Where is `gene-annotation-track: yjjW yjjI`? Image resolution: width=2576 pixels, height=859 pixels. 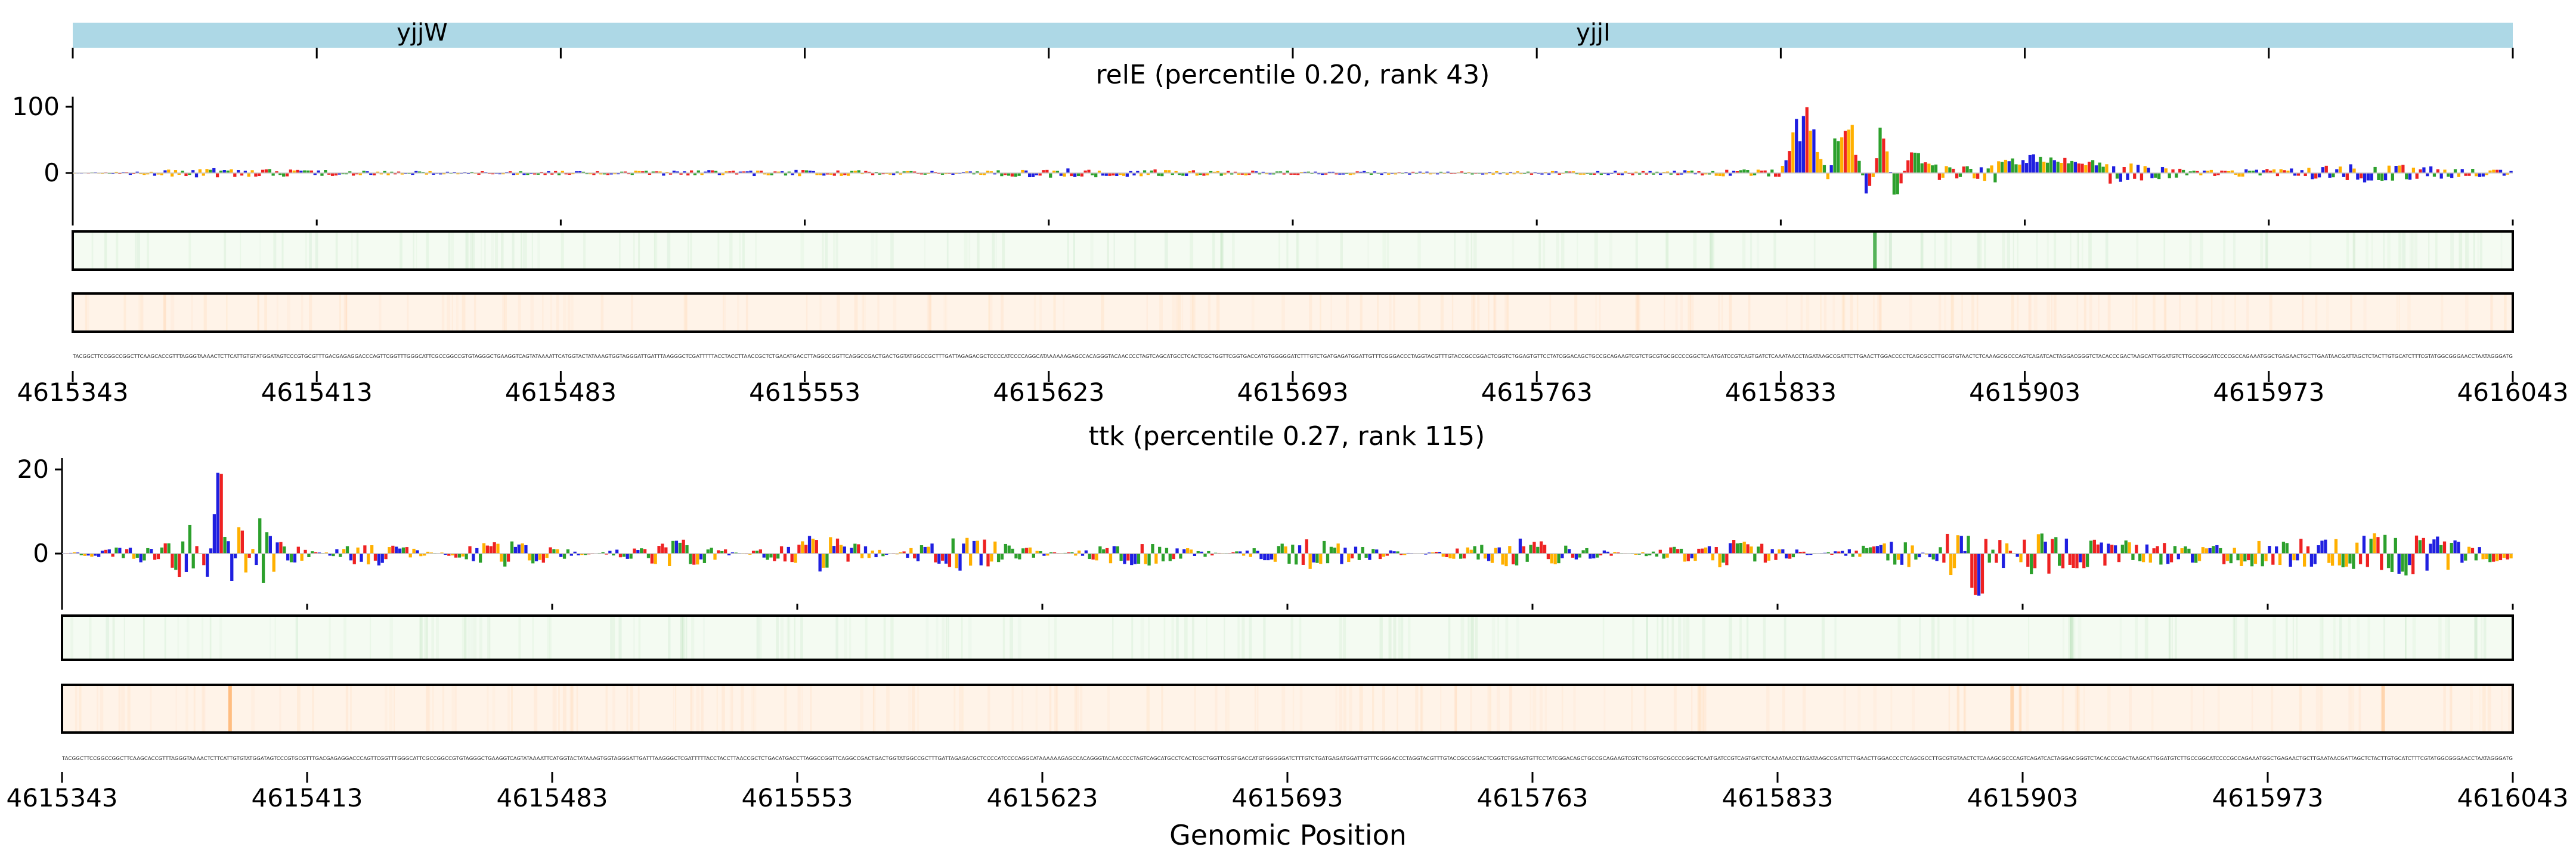 gene-annotation-track: yjjW yjjI is located at coordinates (1293, 38).